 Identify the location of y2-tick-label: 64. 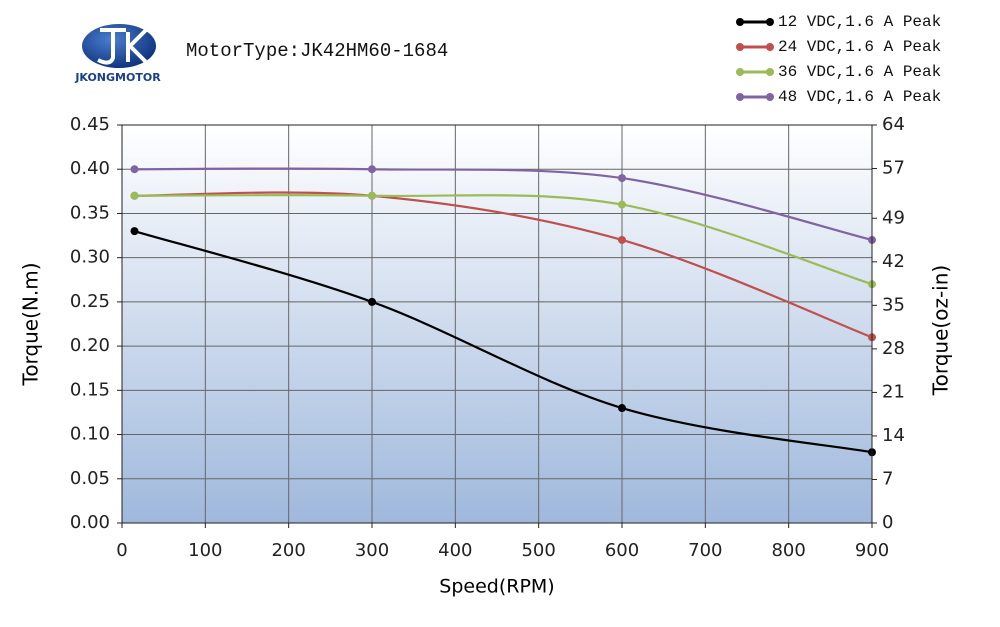
(893, 124).